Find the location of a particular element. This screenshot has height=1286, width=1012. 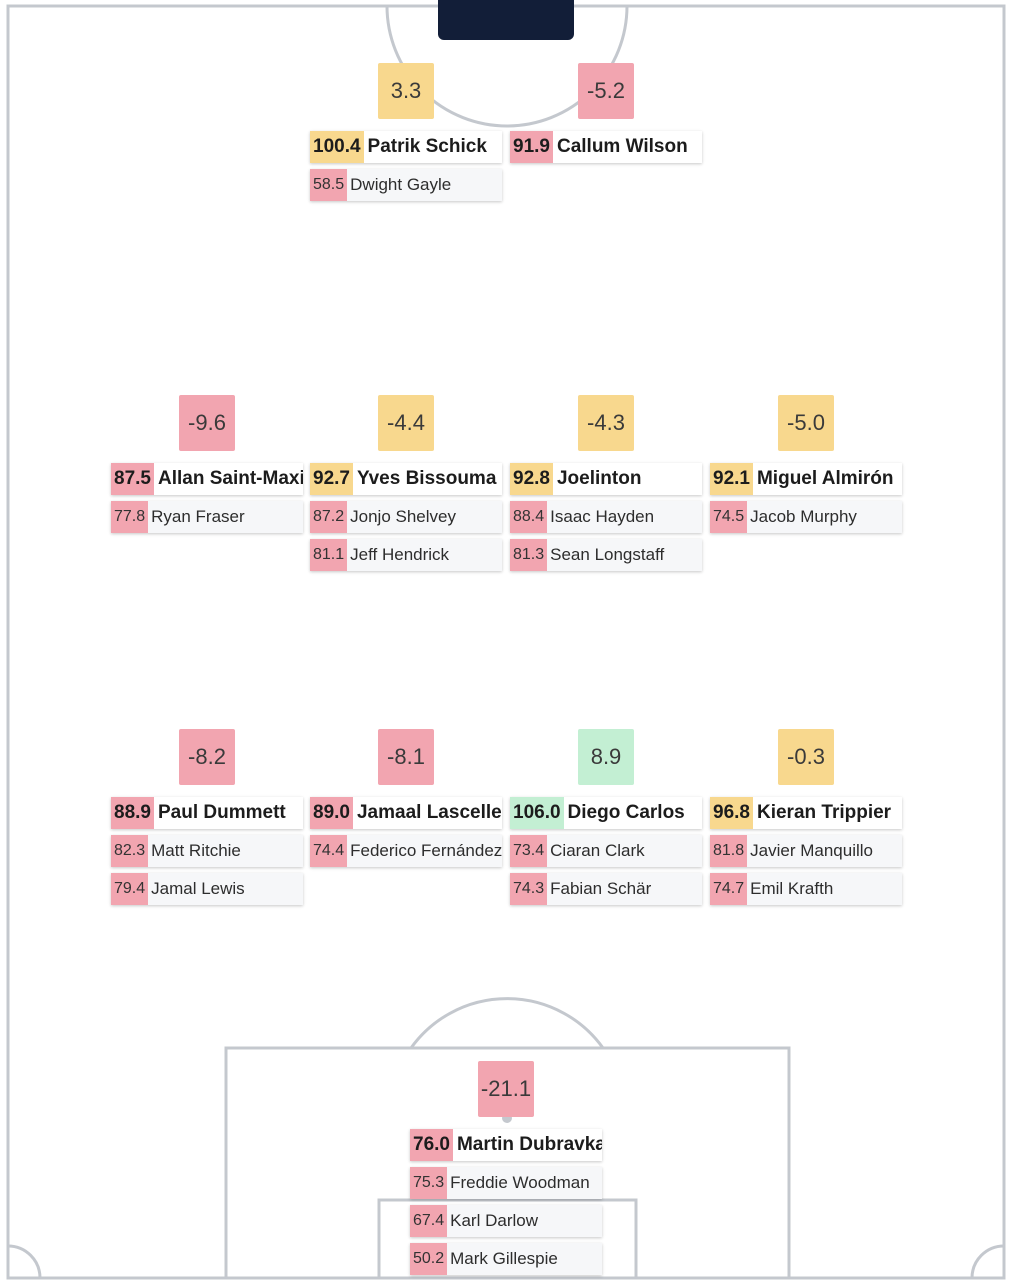

starter-score: 96.8 is located at coordinates (731, 813).